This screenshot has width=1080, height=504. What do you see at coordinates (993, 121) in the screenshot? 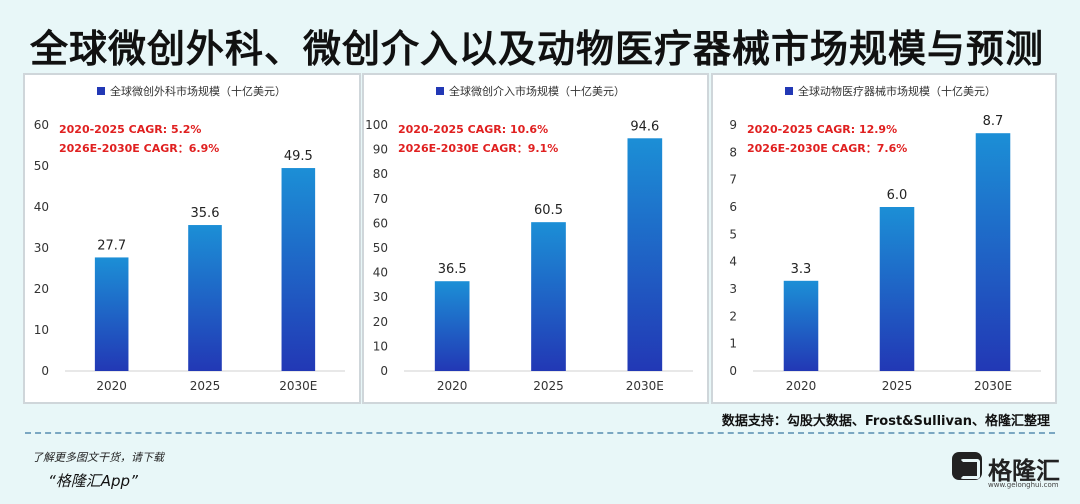
I see `bar-value-label: 8.7` at bounding box center [993, 121].